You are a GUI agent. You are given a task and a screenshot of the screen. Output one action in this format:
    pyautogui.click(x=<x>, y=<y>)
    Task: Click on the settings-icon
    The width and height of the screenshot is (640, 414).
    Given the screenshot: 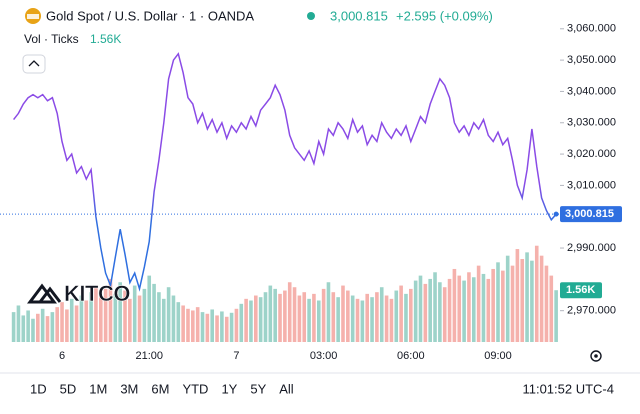 What is the action you would take?
    pyautogui.click(x=596, y=356)
    